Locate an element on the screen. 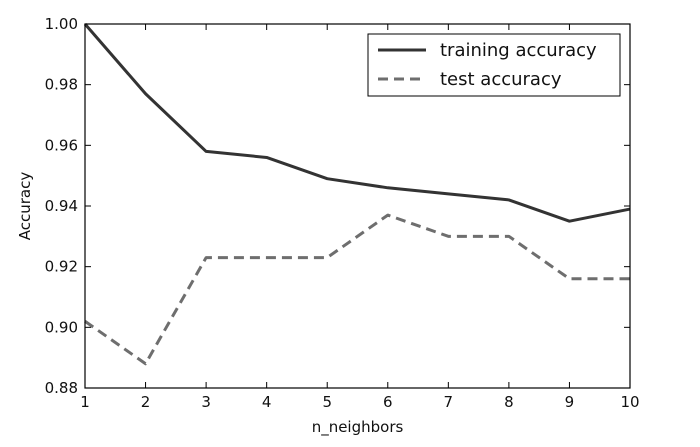  x-tick-label: 3 is located at coordinates (206, 402).